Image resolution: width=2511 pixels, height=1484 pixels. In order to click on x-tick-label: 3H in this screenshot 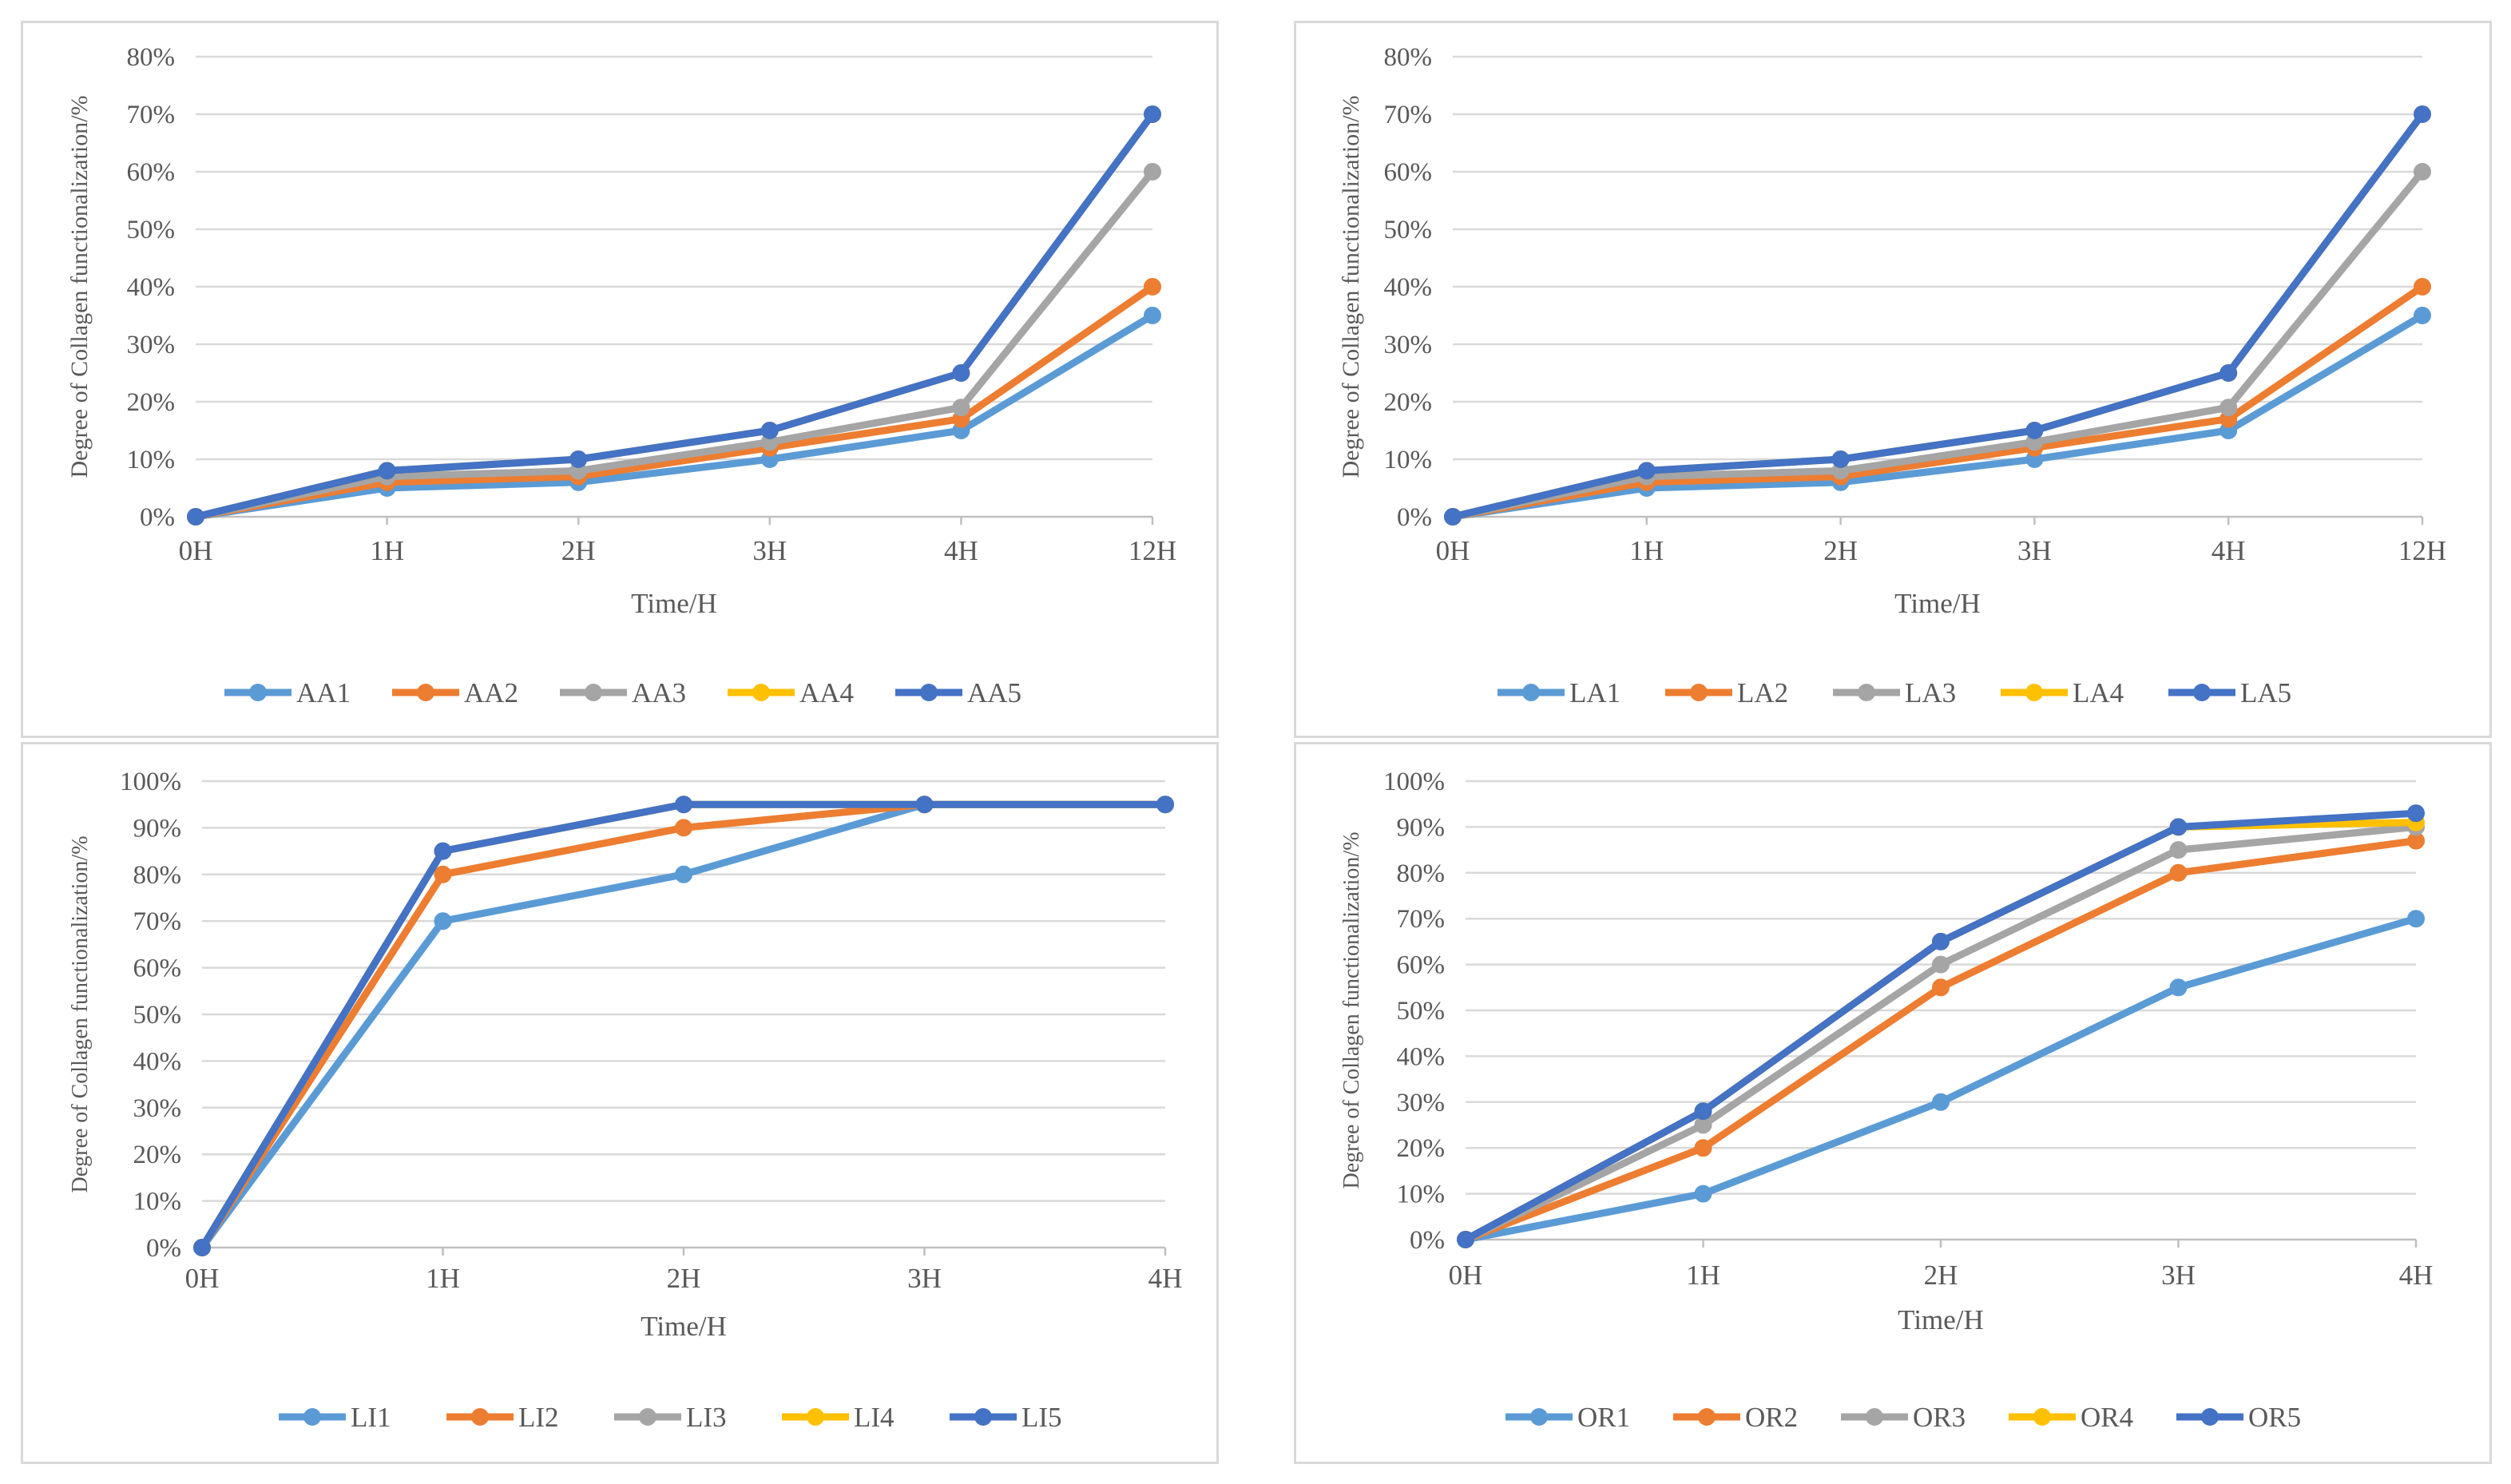, I will do `click(2178, 1275)`.